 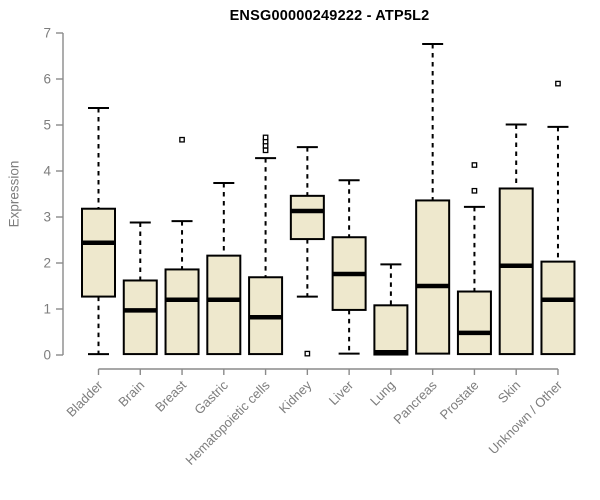 I want to click on x-tick-label: Kidney, so click(x=295, y=396).